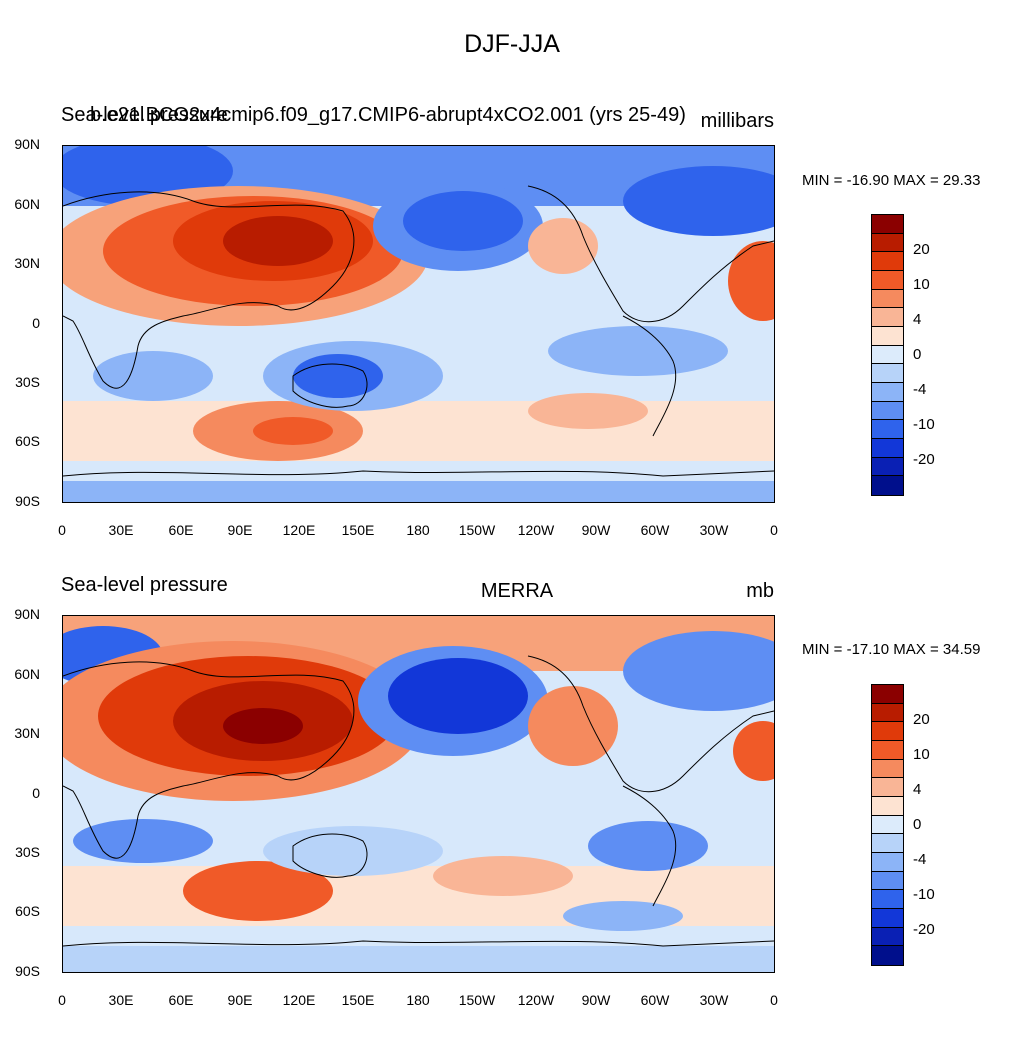  What do you see at coordinates (737, 121) in the screenshot?
I see `panel-units-label: millibars` at bounding box center [737, 121].